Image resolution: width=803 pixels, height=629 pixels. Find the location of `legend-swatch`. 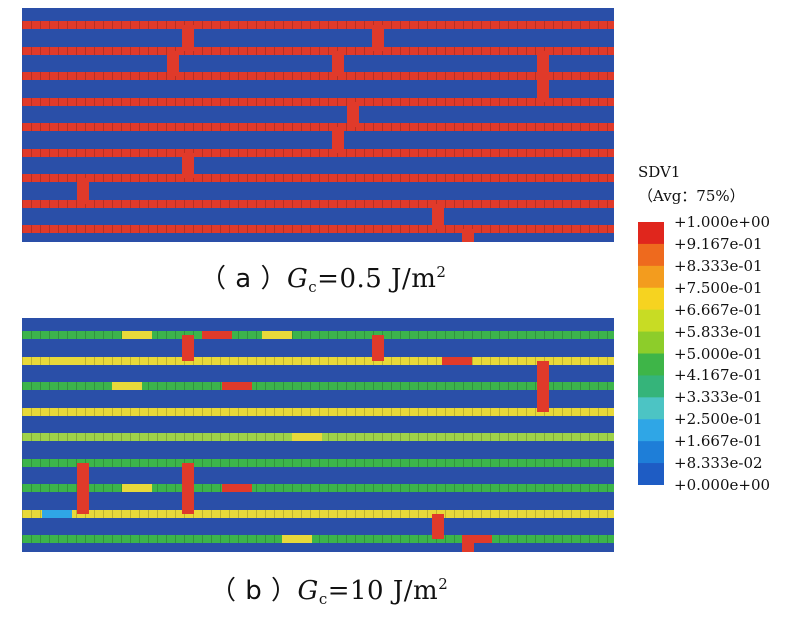

legend-swatch is located at coordinates (651, 233).